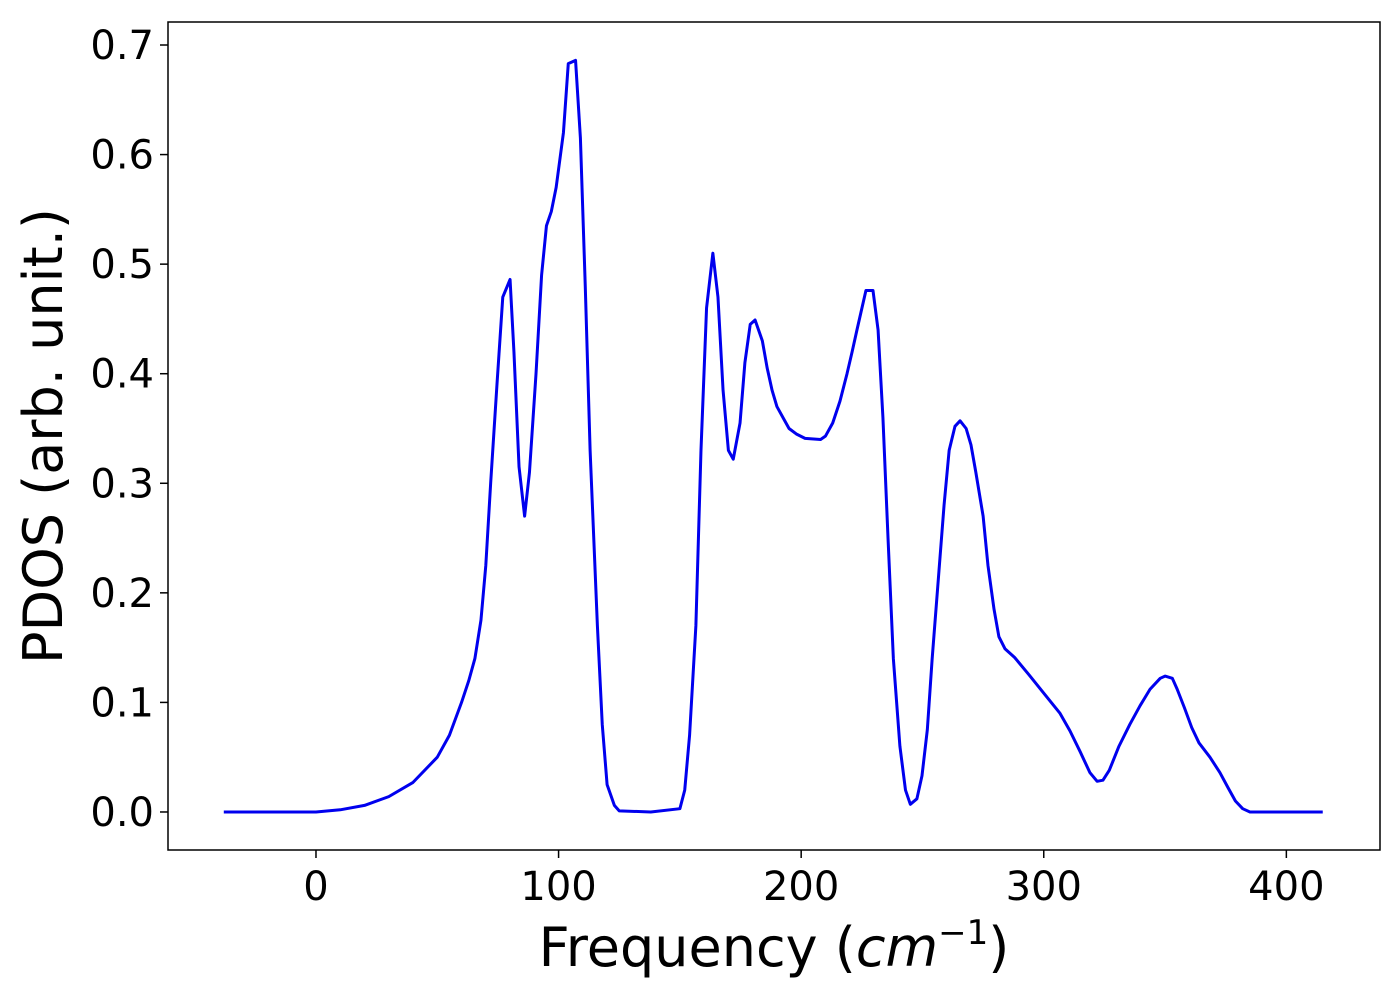 This screenshot has height=1004, width=1400. Describe the element at coordinates (122, 484) in the screenshot. I see `y-tick-label: 0.3` at that location.